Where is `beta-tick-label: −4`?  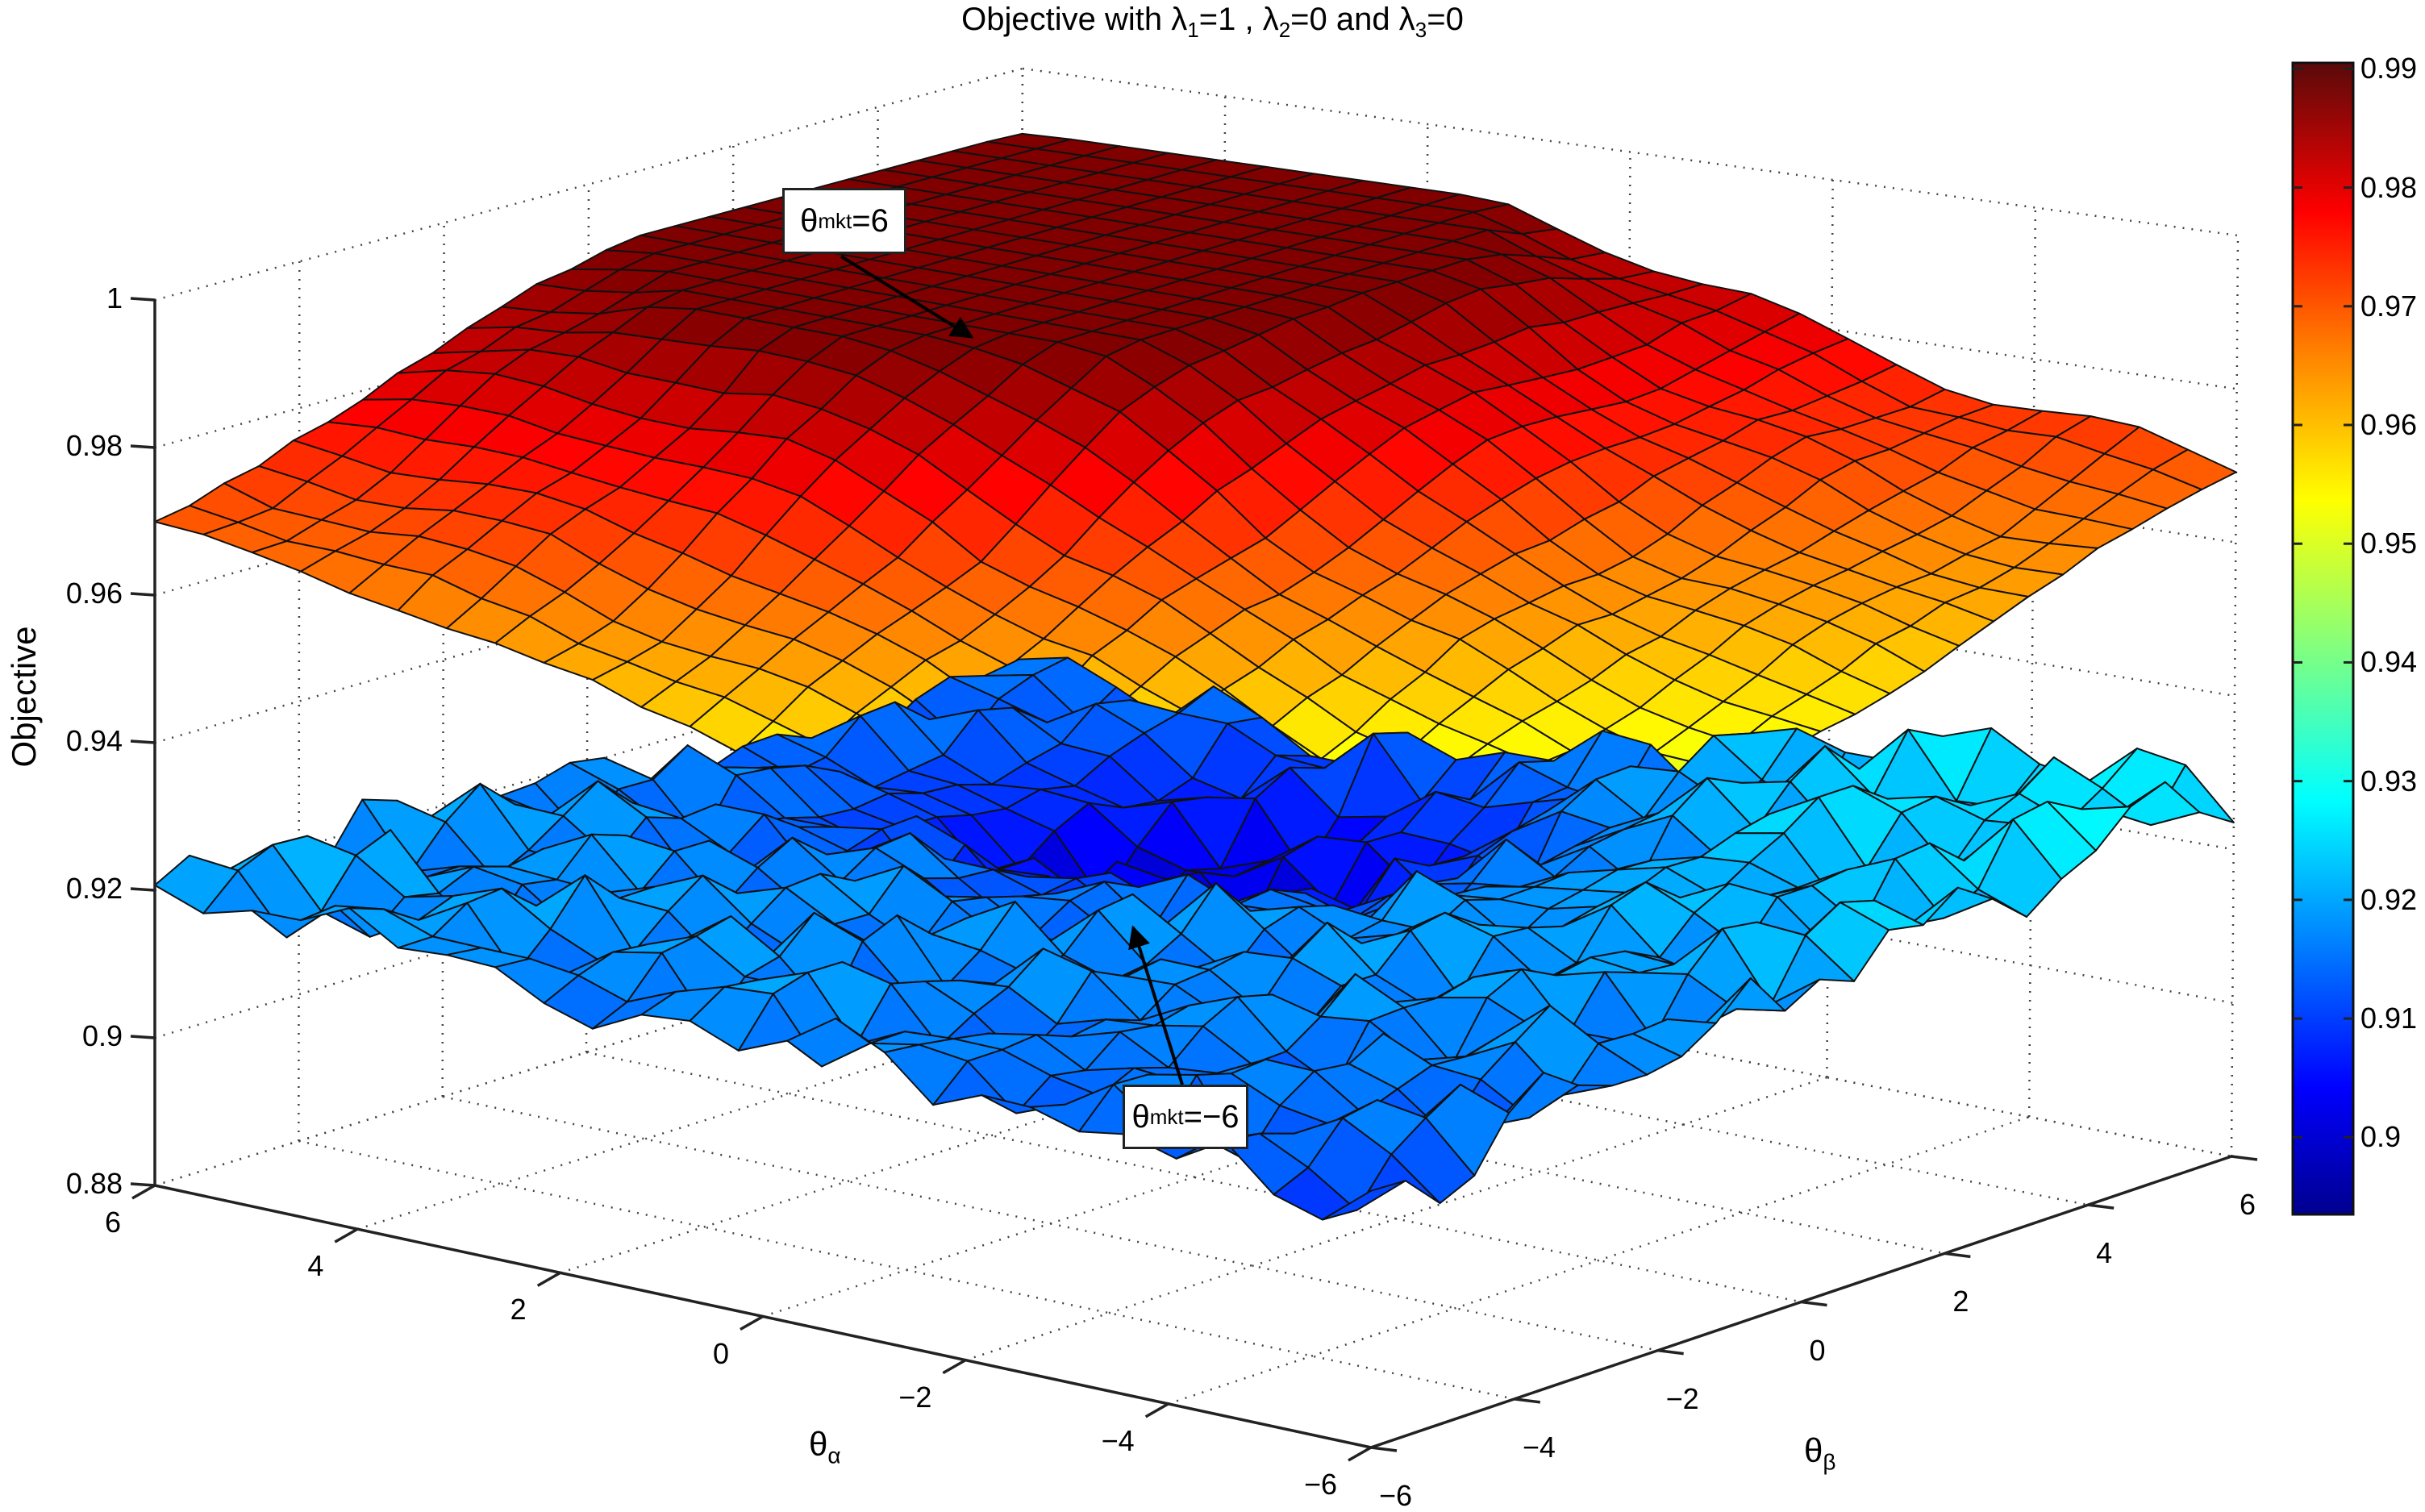 beta-tick-label: −4 is located at coordinates (1539, 1447).